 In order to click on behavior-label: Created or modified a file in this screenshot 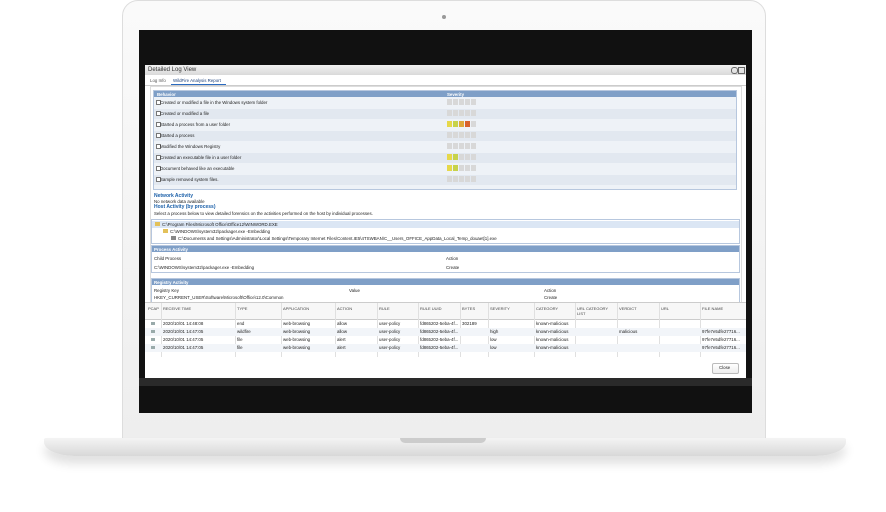, I will do `click(185, 113)`.